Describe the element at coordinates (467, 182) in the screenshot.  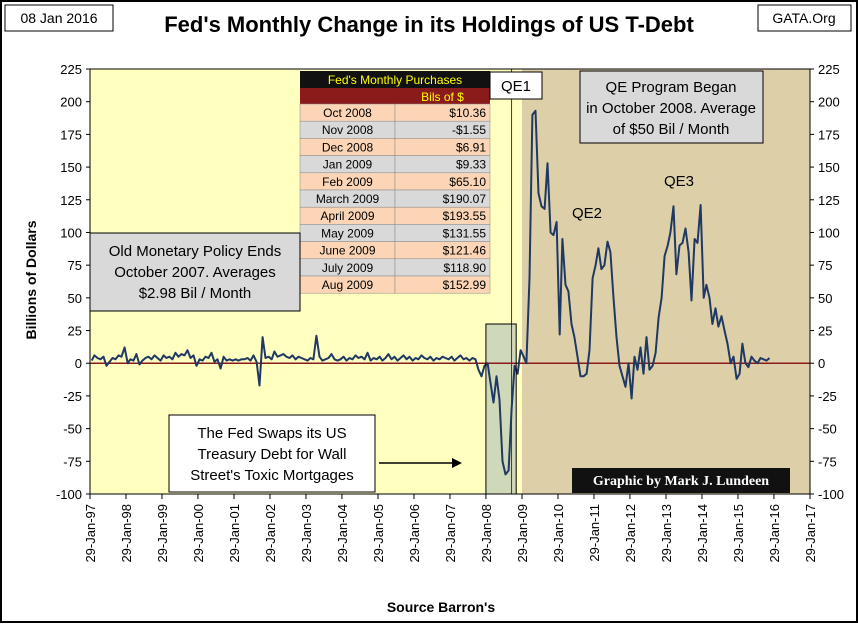
I see `table-value: $65.10` at that location.